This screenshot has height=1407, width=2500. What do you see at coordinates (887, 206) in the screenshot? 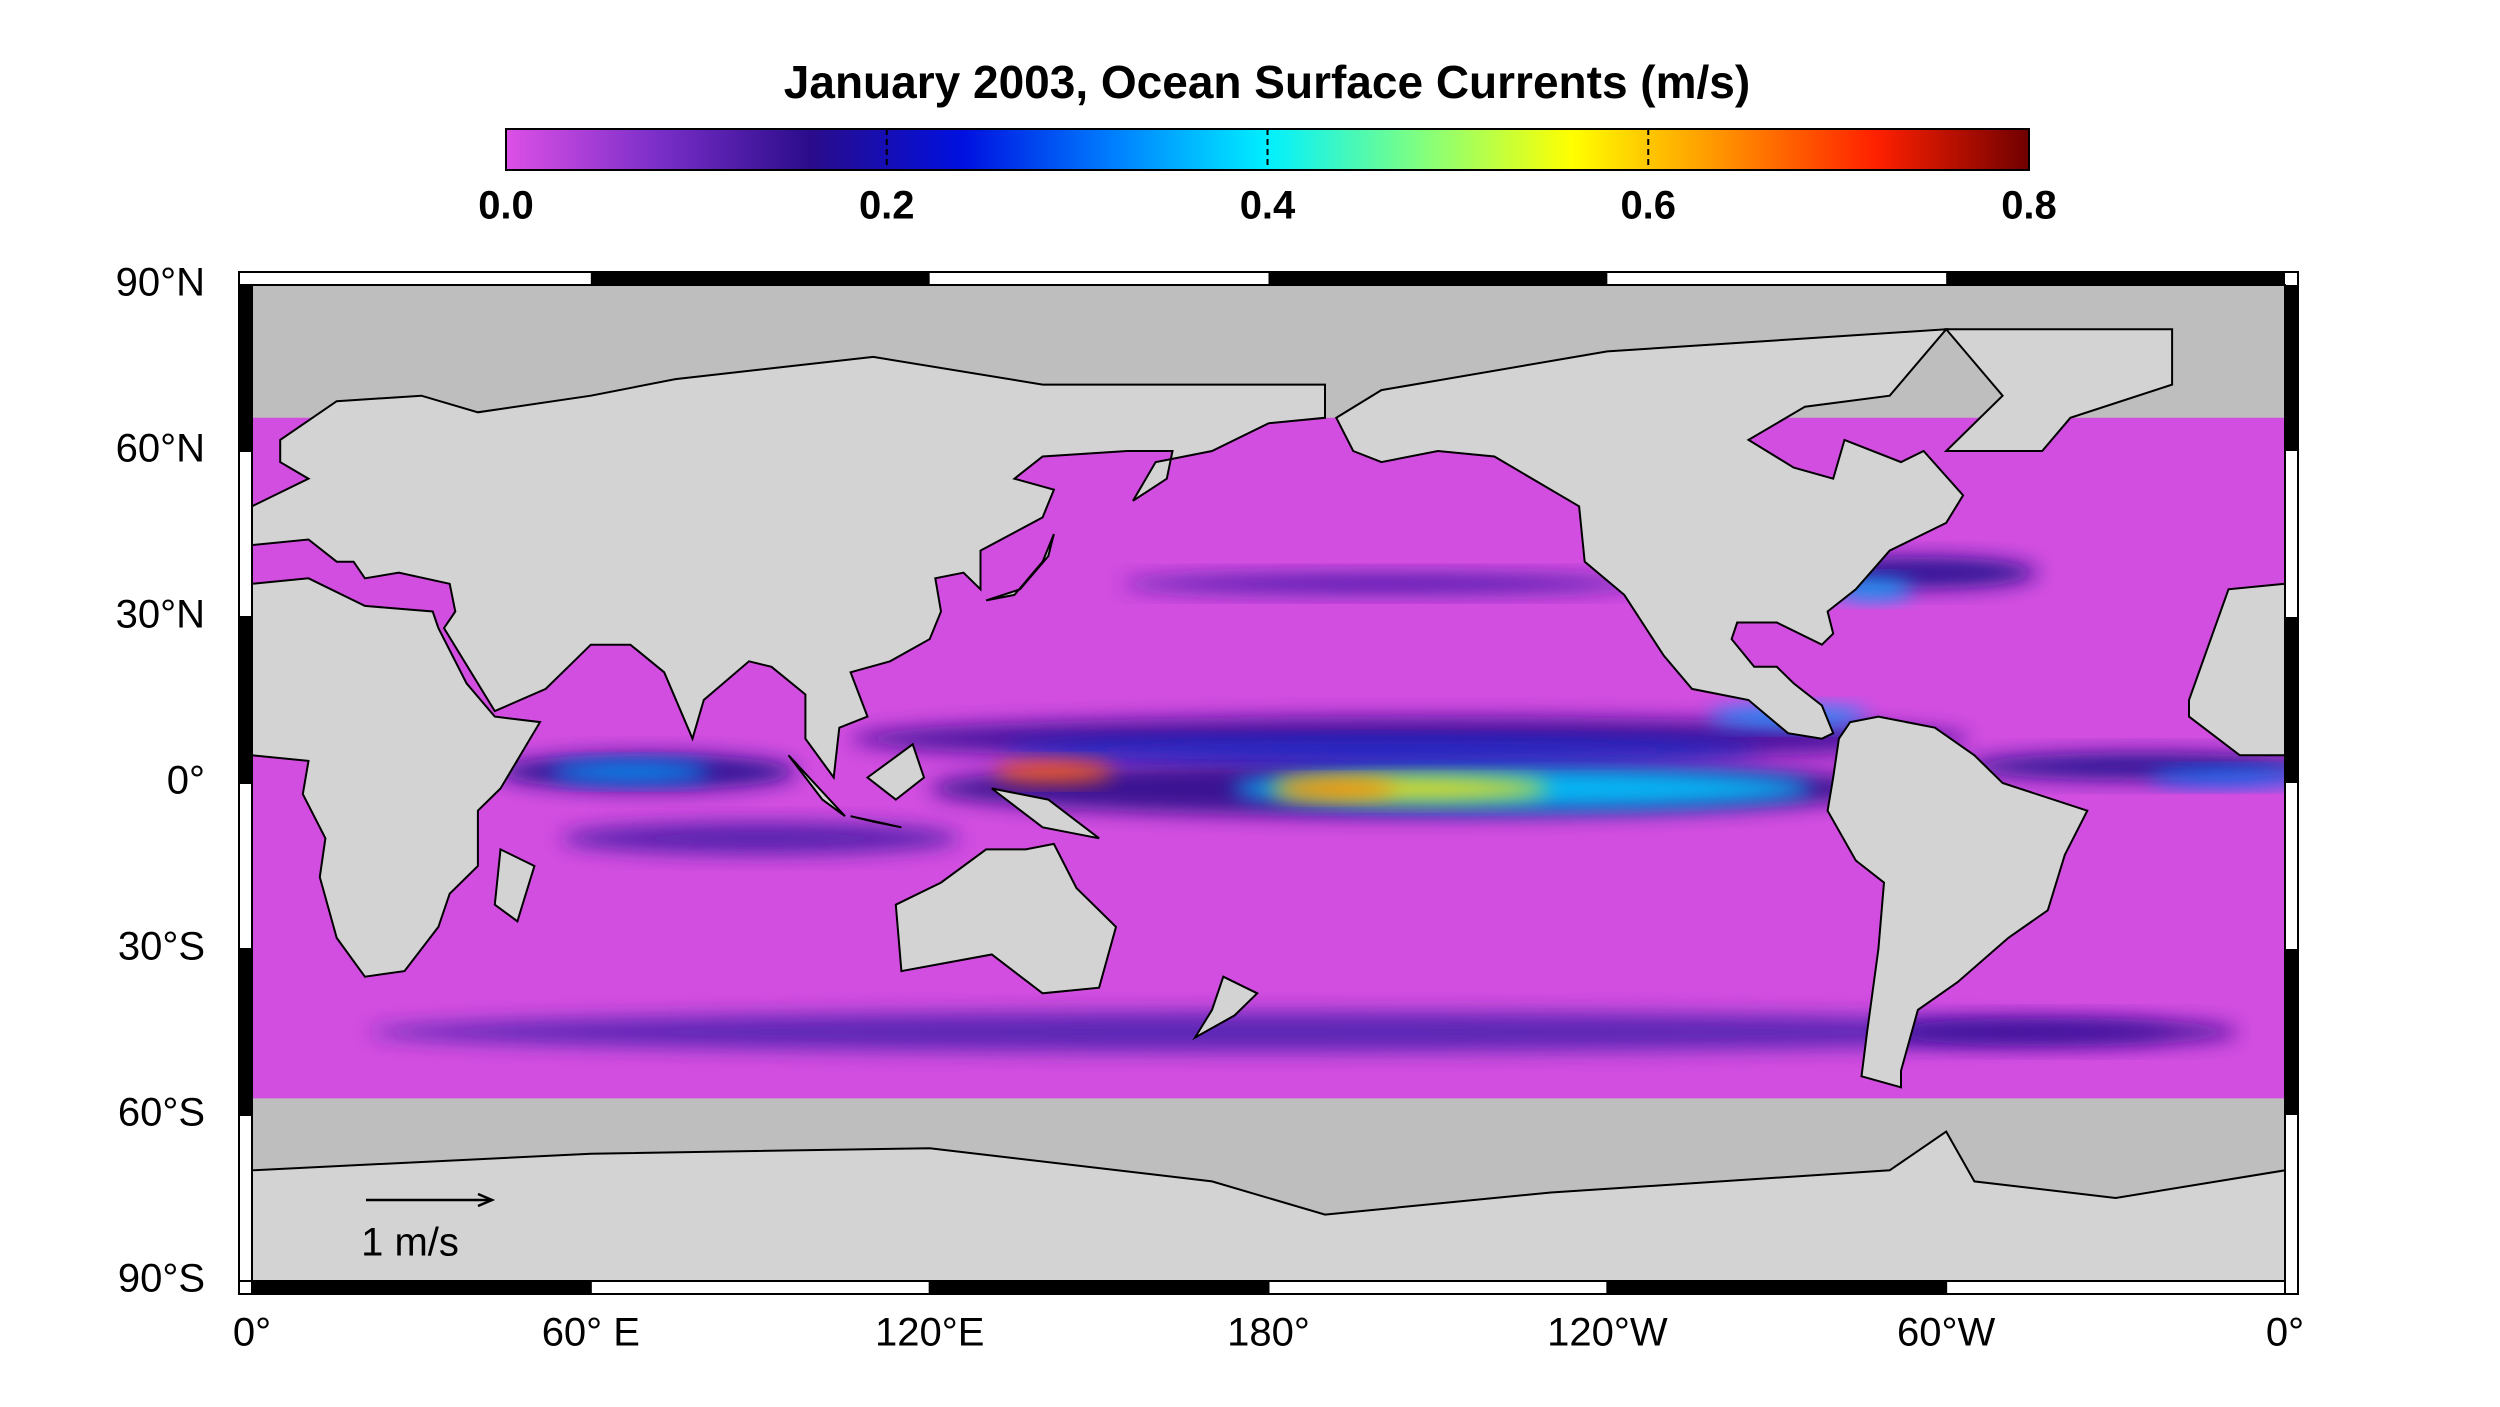
I see `colorbar-tick-label: 0.2` at bounding box center [887, 206].